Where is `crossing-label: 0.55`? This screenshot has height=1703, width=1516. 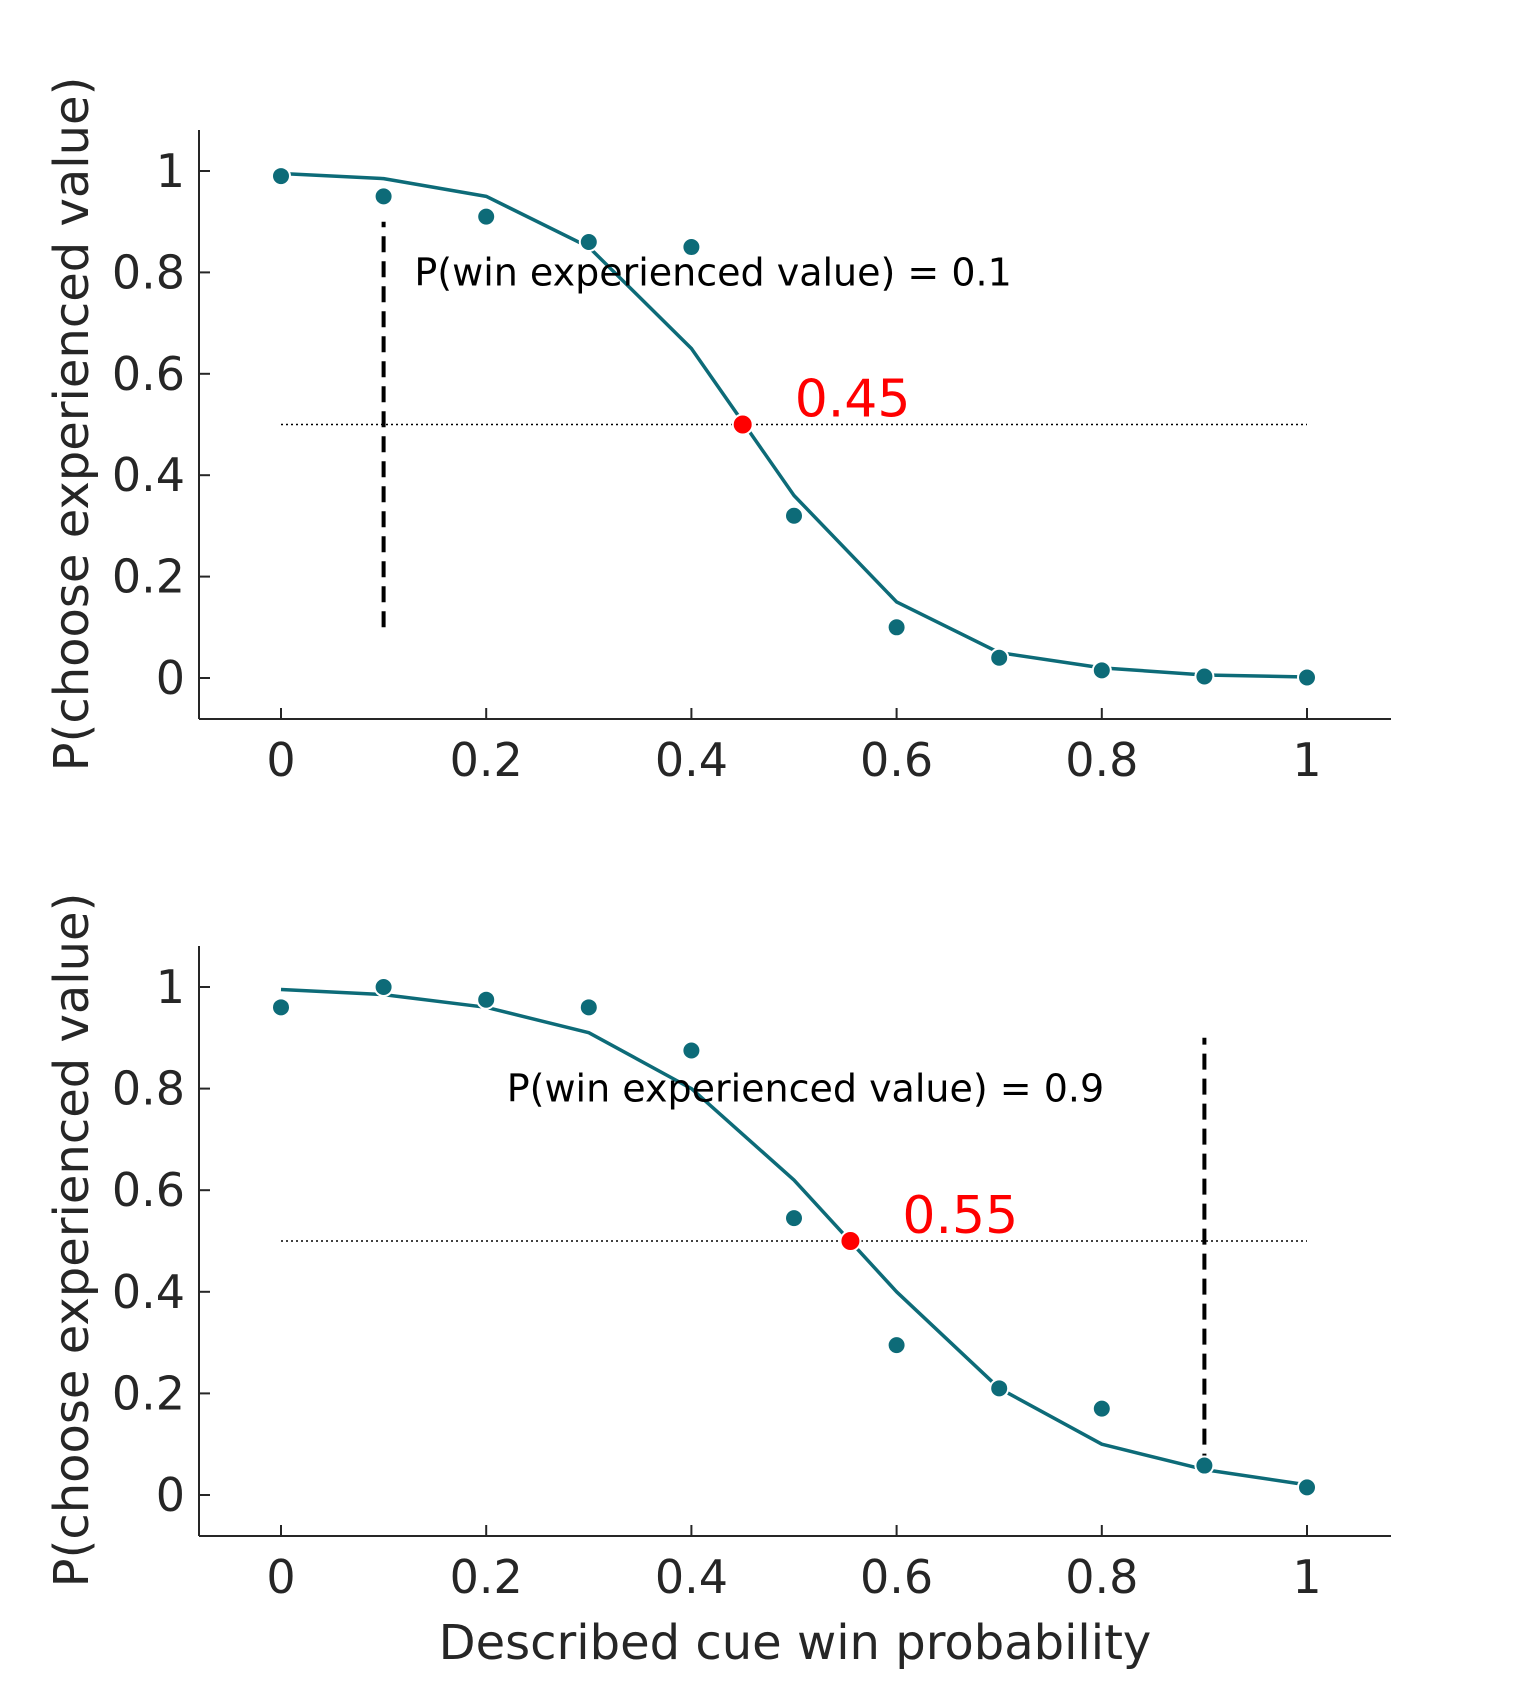
crossing-label: 0.55 is located at coordinates (960, 1216).